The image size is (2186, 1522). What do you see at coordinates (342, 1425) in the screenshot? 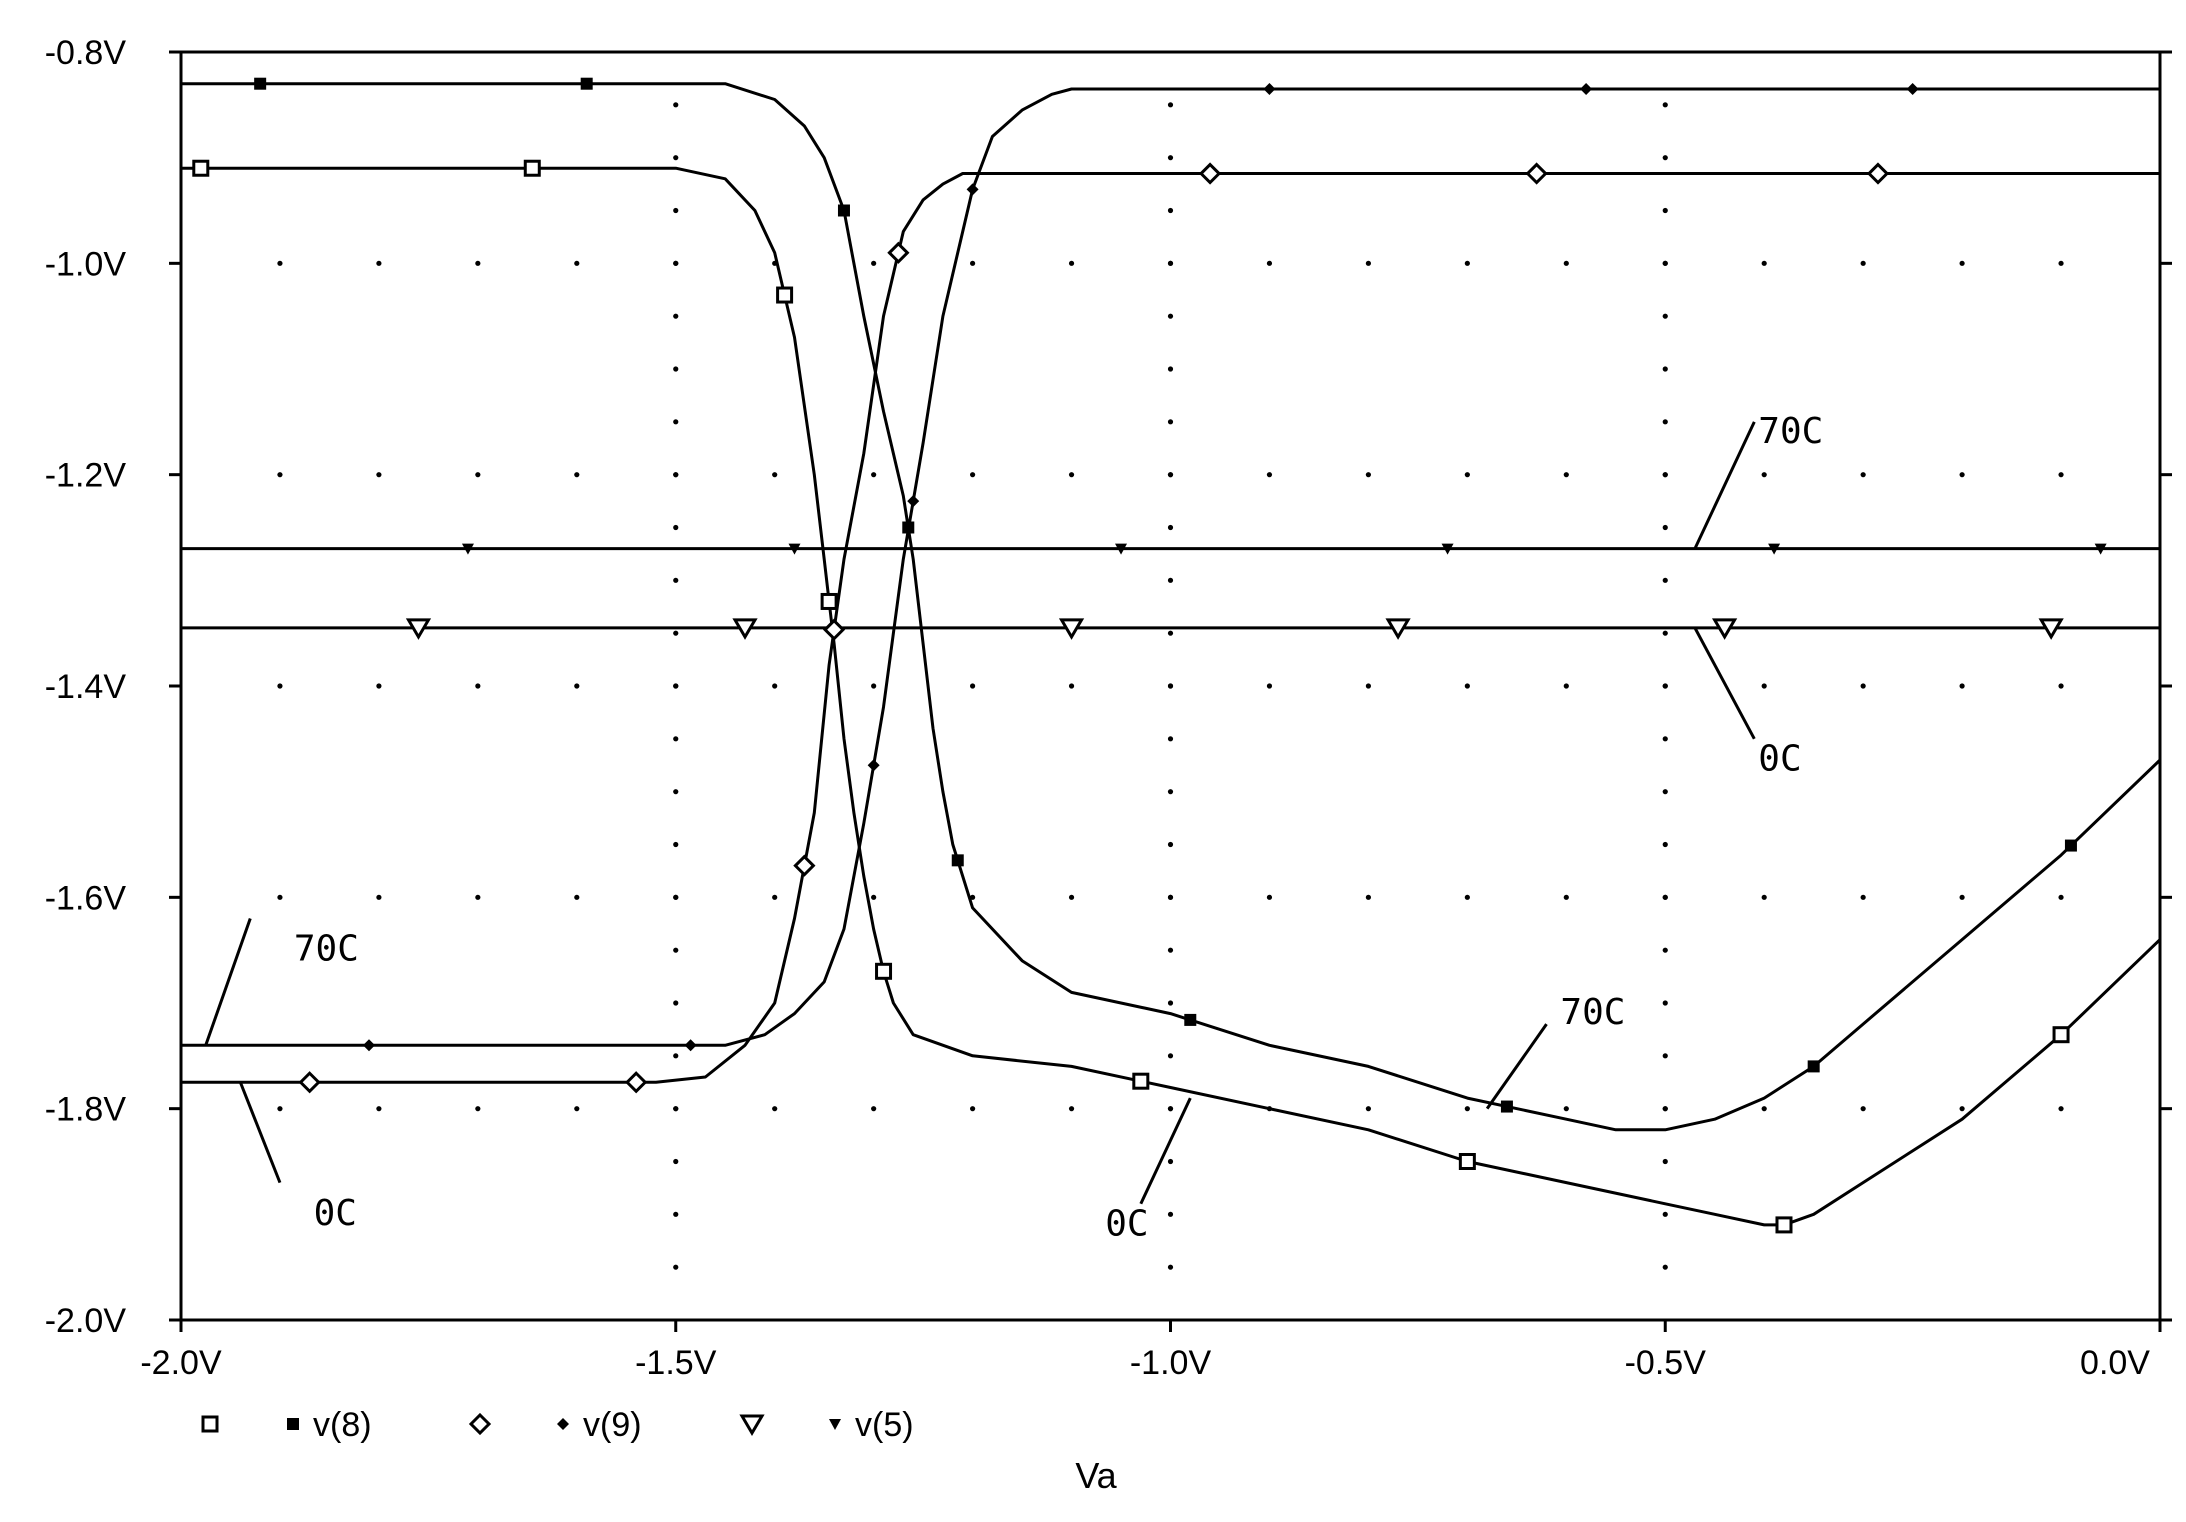
I see `legend-label: v(8)` at bounding box center [342, 1425].